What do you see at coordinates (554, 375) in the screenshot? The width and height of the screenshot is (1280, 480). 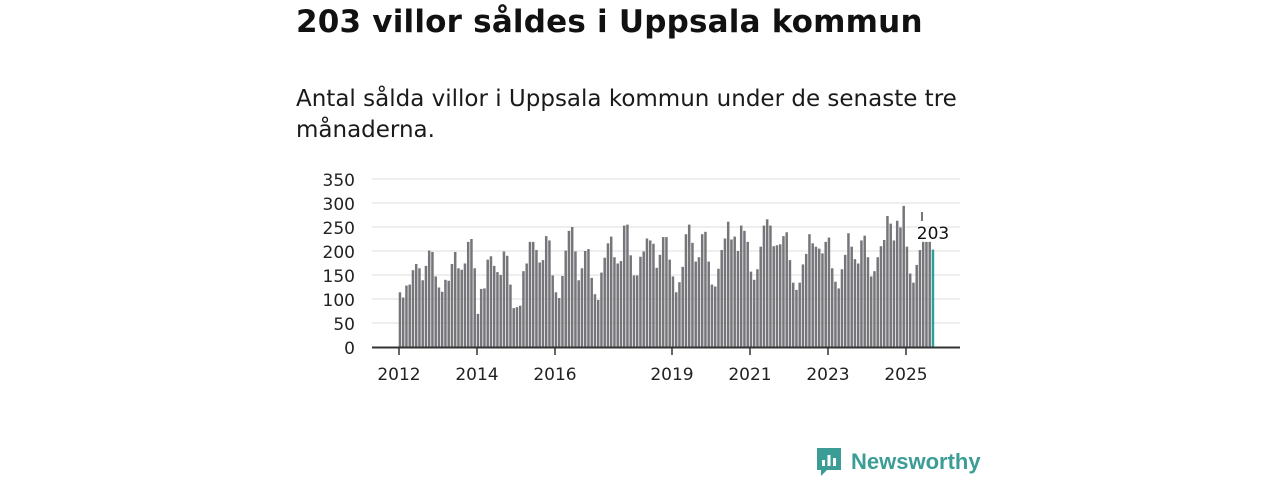 I see `x-tick-label: 2016` at bounding box center [554, 375].